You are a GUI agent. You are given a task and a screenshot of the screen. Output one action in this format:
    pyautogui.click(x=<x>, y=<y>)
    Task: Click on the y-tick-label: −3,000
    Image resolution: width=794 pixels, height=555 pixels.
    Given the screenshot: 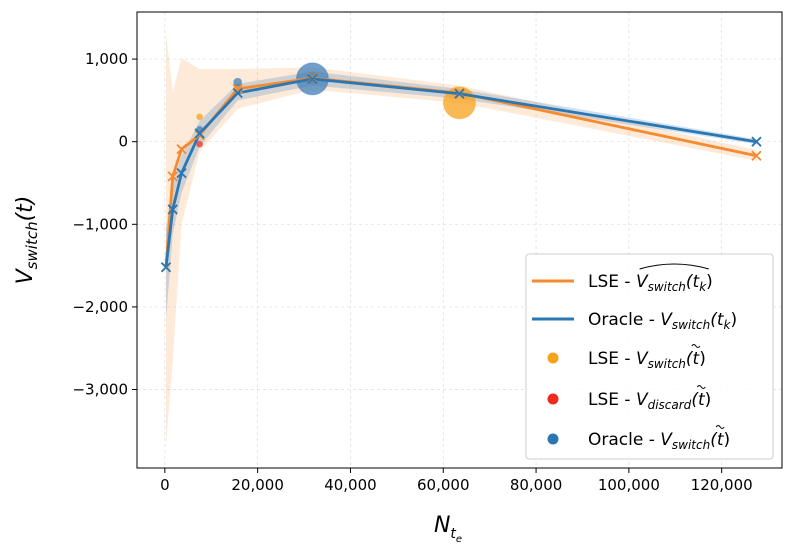 What is the action you would take?
    pyautogui.click(x=100, y=390)
    